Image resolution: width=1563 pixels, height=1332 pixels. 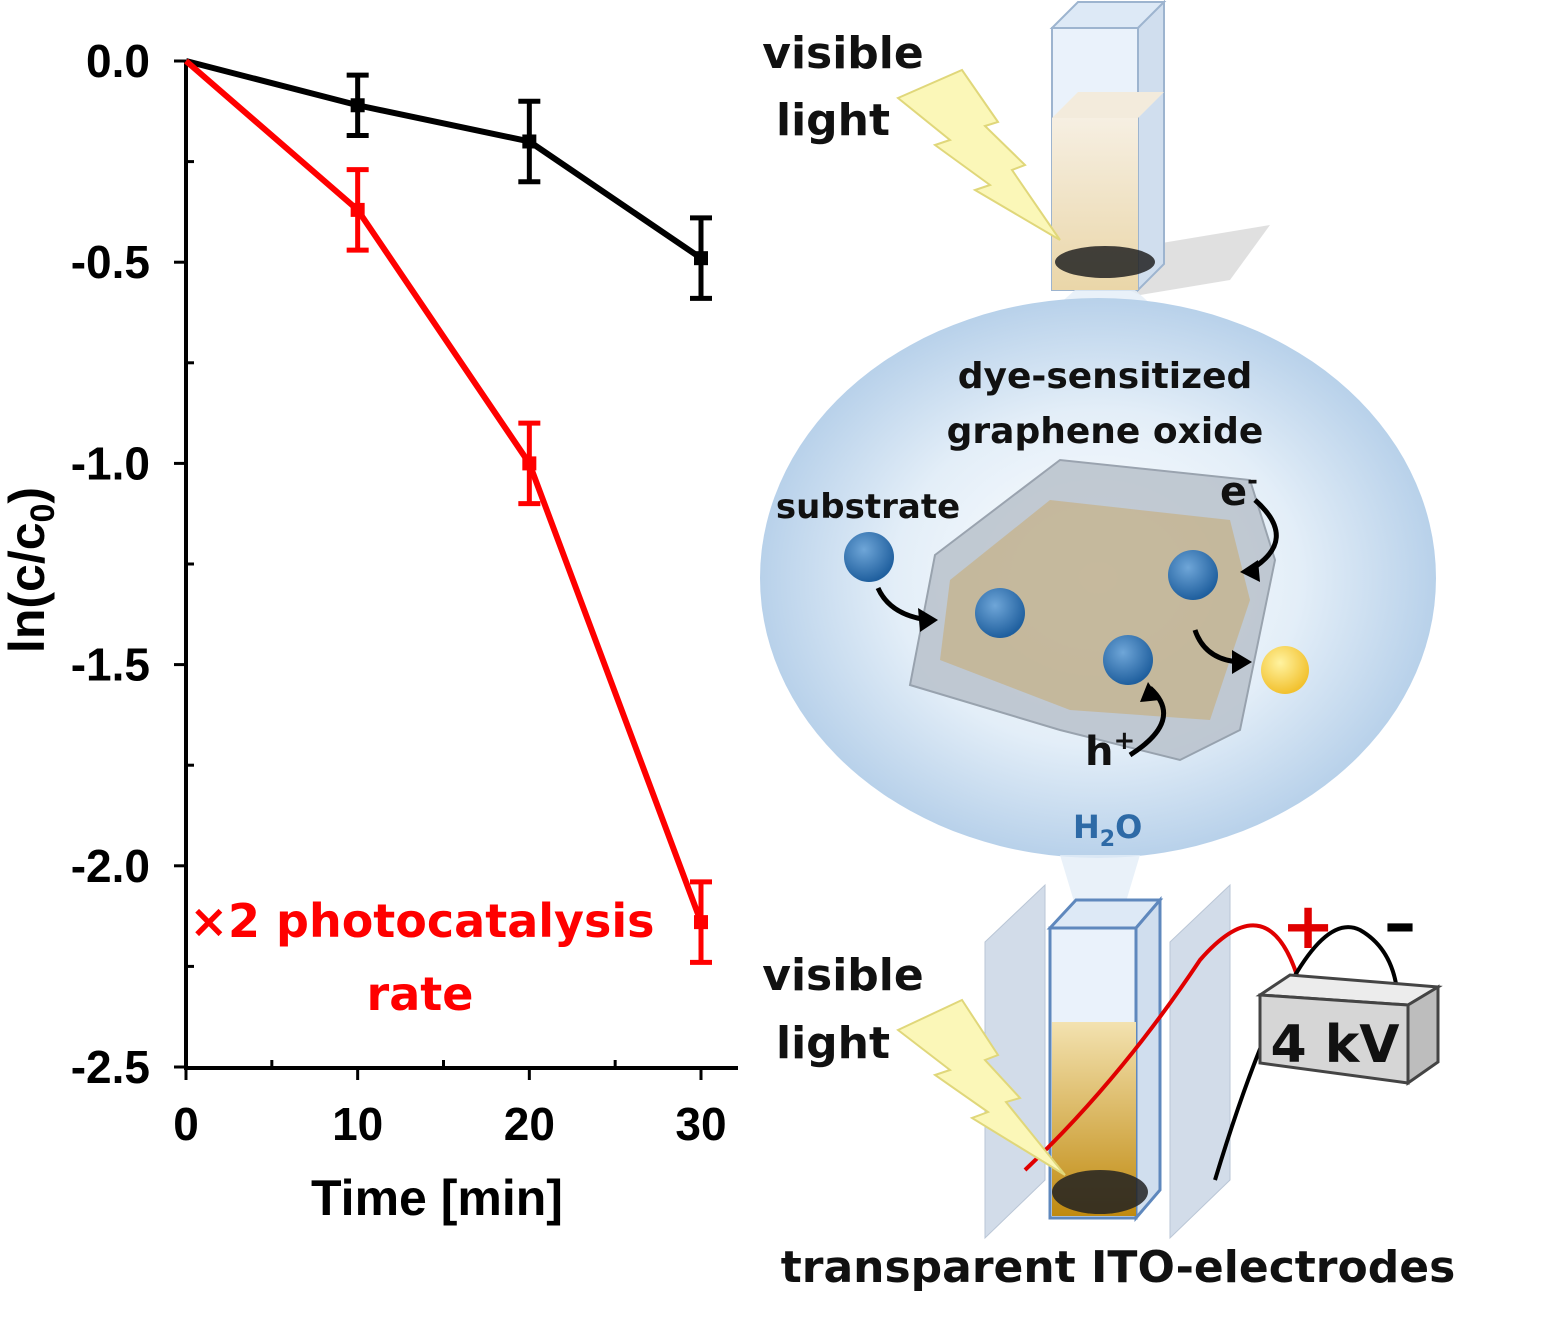 I want to click on hole-label: h+, so click(x=1110, y=750).